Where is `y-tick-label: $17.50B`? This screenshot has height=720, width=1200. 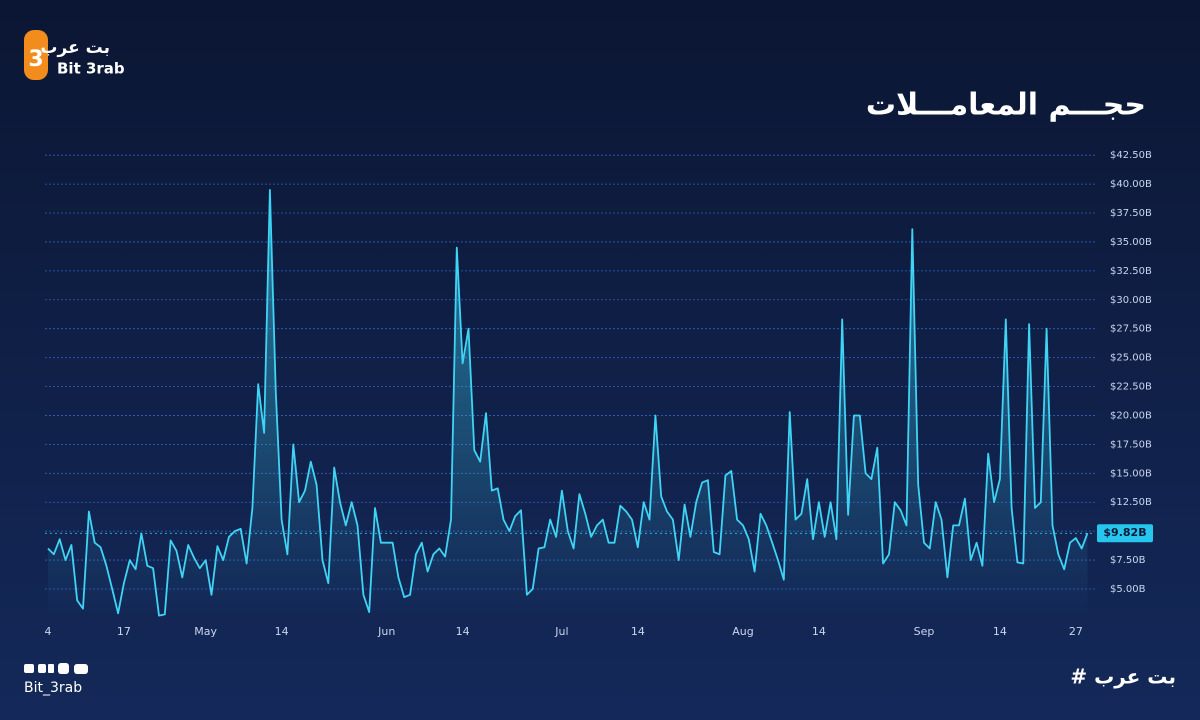
y-tick-label: $17.50B is located at coordinates (1131, 444).